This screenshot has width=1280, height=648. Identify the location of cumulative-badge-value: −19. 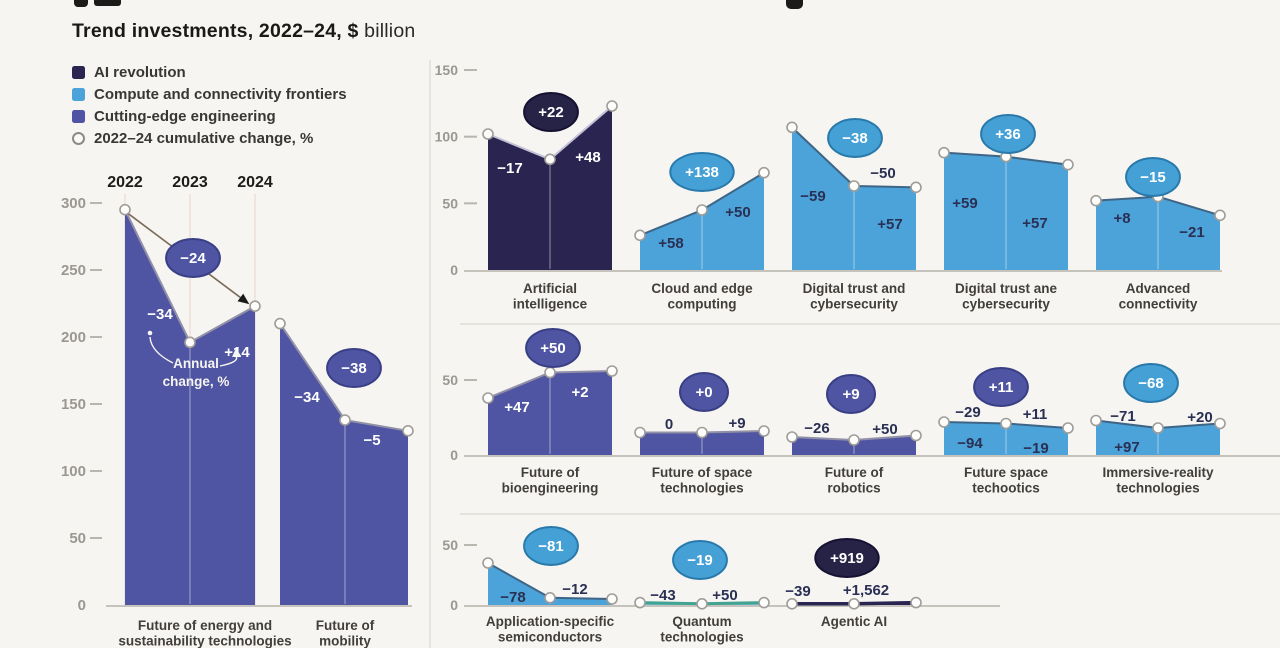
(699, 560).